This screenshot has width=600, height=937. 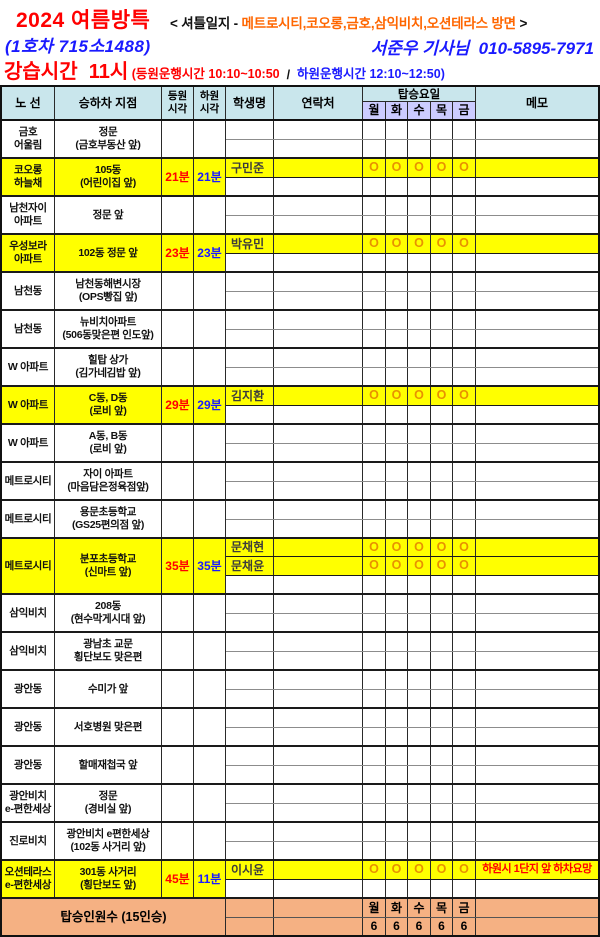 I want to click on log-title-suffix: >, so click(x=521, y=23).